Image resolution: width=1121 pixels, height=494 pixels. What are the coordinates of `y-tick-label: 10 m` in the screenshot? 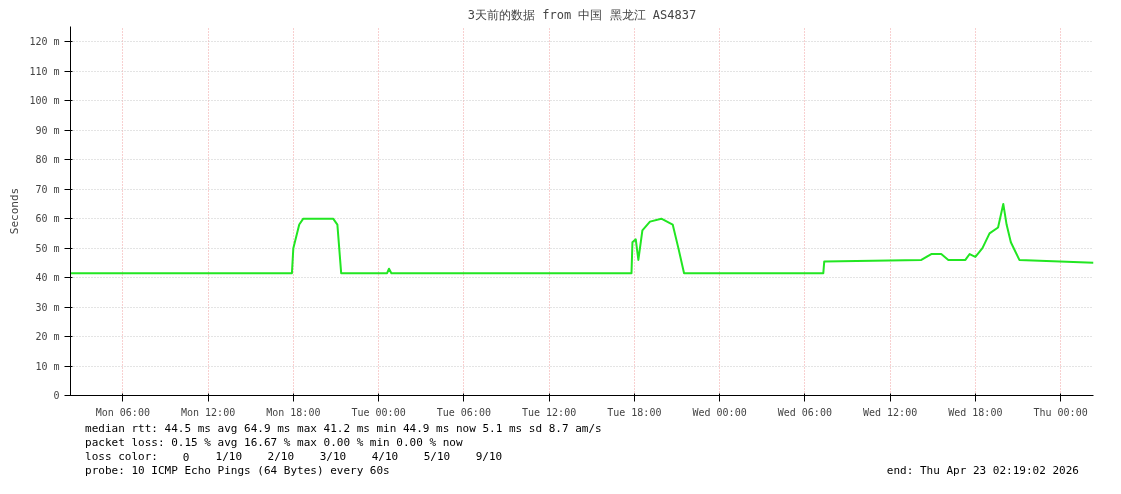 It's located at (47, 366).